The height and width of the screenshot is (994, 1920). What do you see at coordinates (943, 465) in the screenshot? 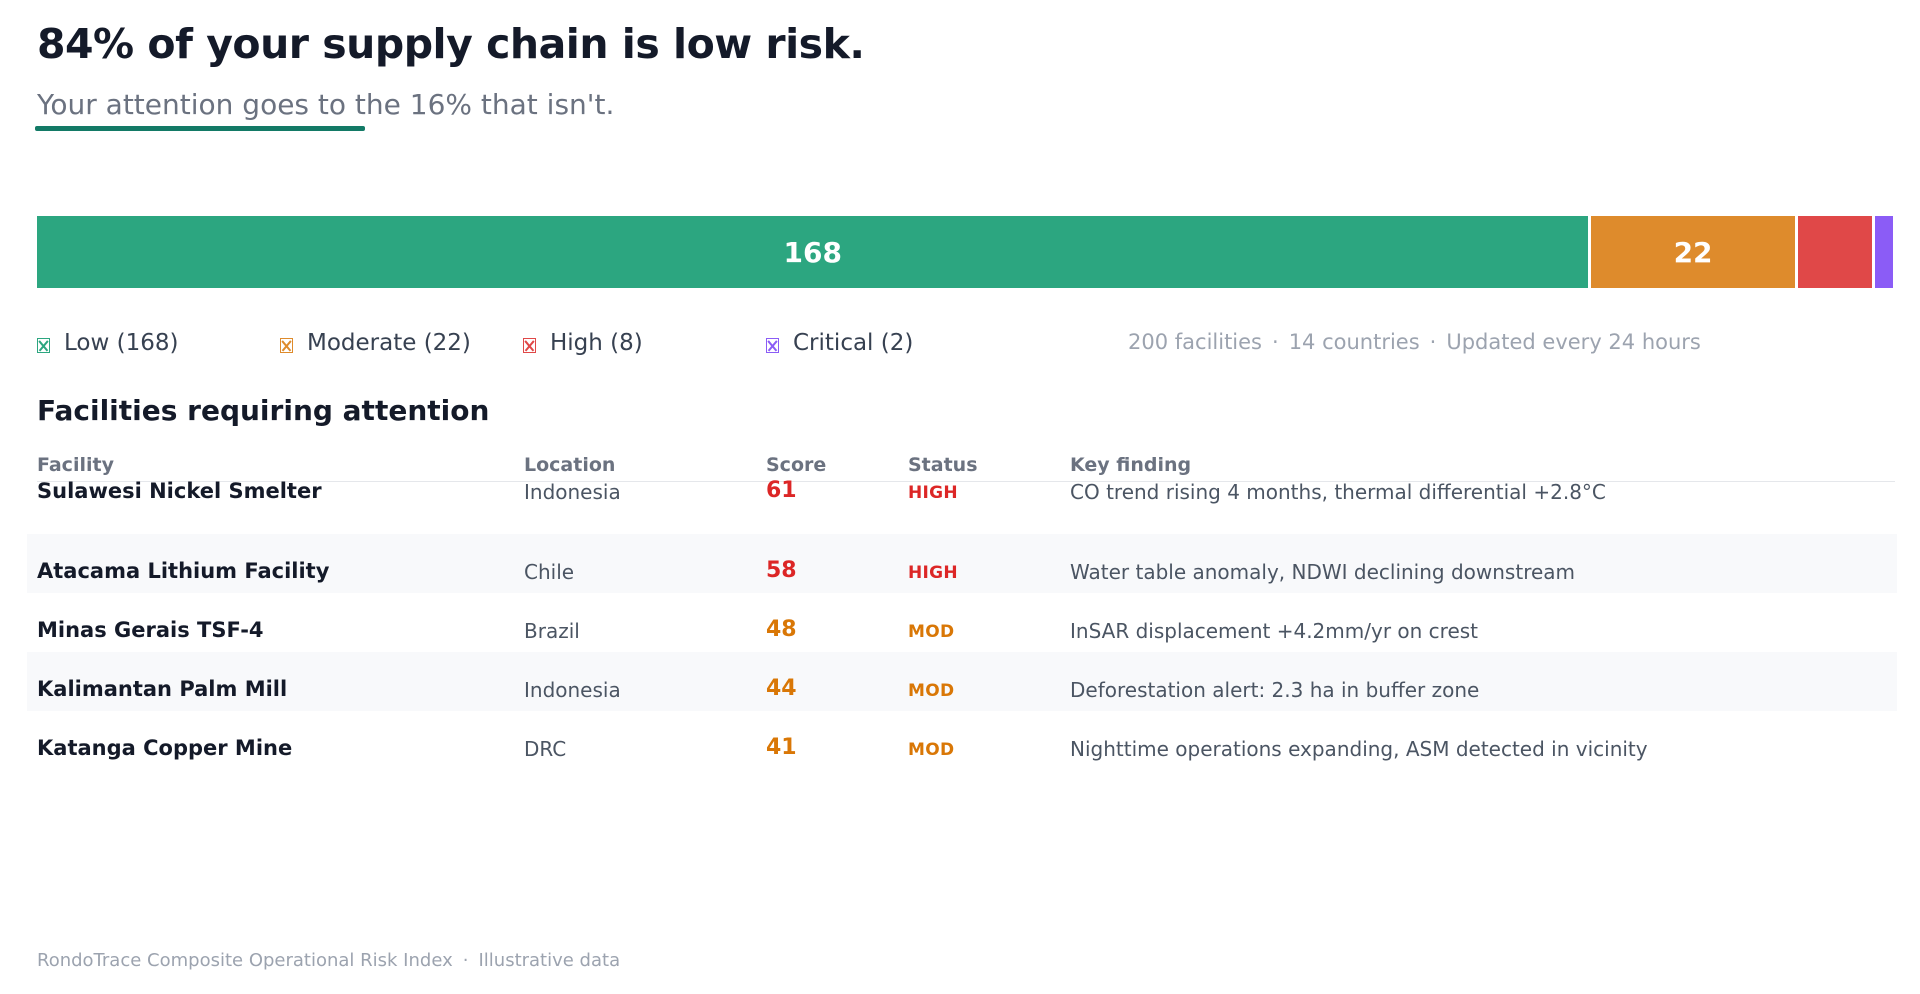
I see `column-header-status: Status` at bounding box center [943, 465].